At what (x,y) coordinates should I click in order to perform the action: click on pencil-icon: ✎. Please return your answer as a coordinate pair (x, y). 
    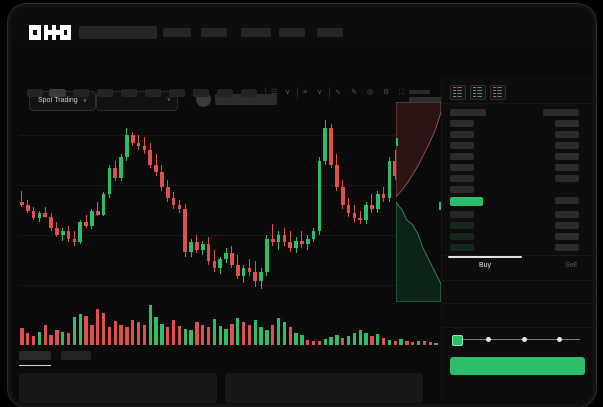
    Looking at the image, I should click on (354, 92).